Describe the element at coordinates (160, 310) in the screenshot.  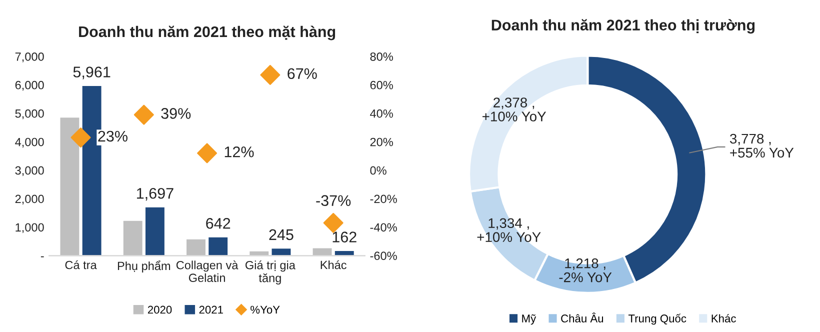
I see `legend-label: 2020` at that location.